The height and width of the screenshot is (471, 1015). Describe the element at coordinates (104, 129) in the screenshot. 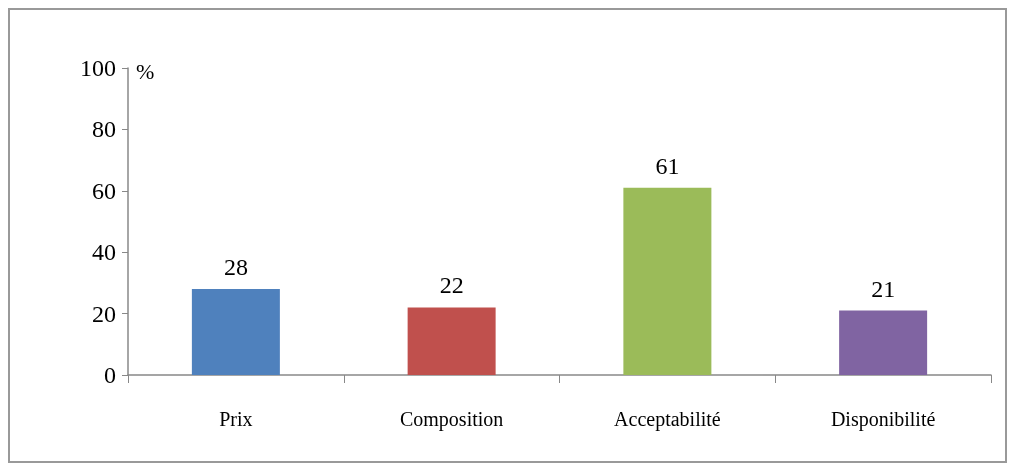

I see `y-tick-label: 80` at that location.